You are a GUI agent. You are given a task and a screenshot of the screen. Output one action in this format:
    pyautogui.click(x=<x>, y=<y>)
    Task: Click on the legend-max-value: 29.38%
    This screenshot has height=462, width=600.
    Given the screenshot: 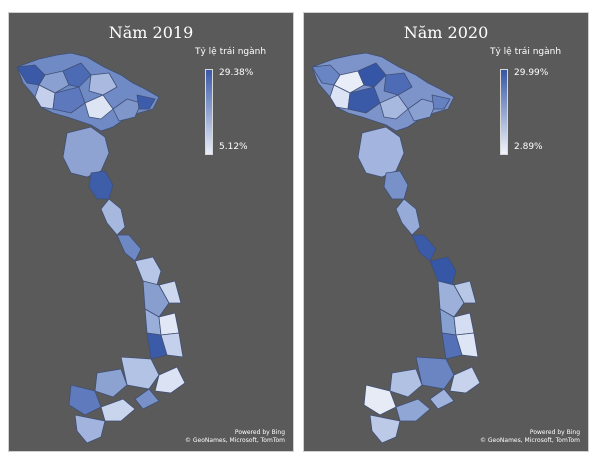 What is the action you would take?
    pyautogui.click(x=236, y=73)
    